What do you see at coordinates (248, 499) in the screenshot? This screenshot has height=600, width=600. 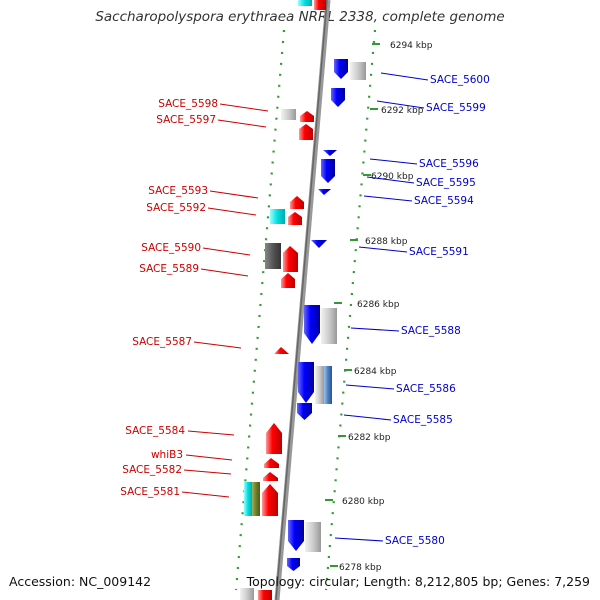 I see `gene-SACE_5581-cyan` at bounding box center [248, 499].